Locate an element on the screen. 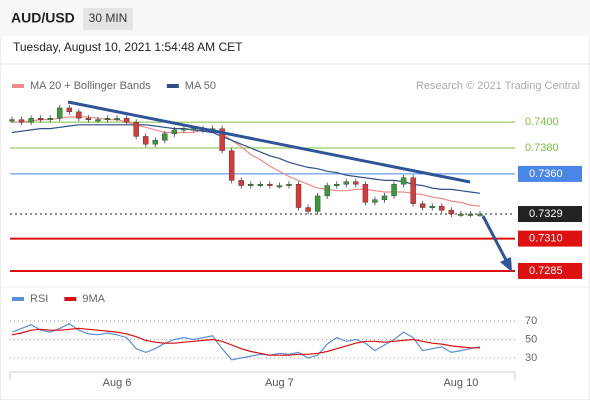 This screenshot has height=400, width=590. forecast-arrow is located at coordinates (495, 239).